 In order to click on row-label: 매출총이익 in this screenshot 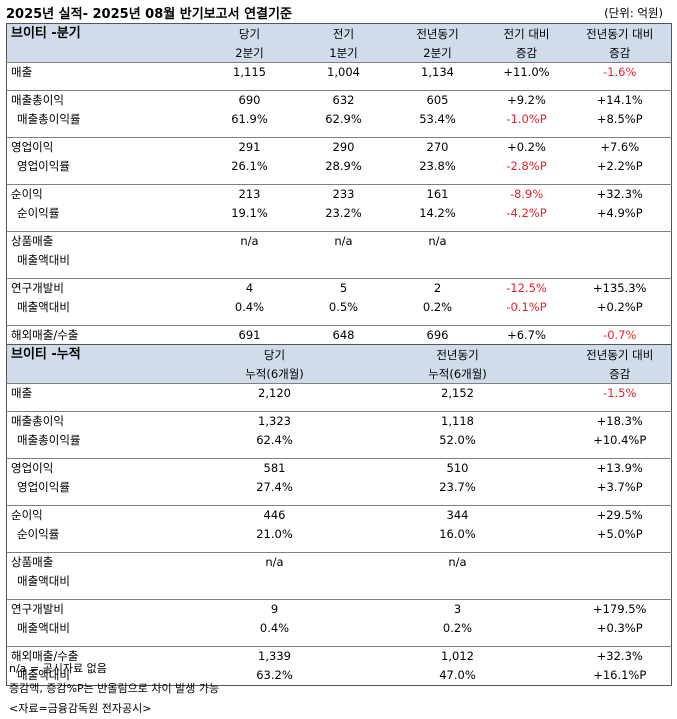, I will do `click(104, 421)`.